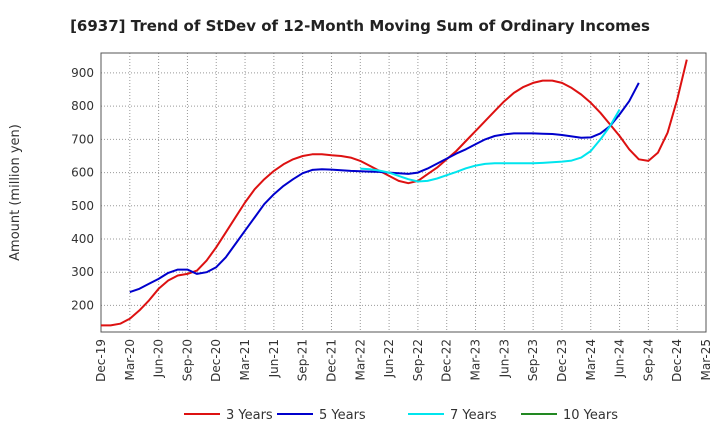  What do you see at coordinates (389, 358) in the screenshot?
I see `x-tick-label: Jun-22` at bounding box center [389, 358].